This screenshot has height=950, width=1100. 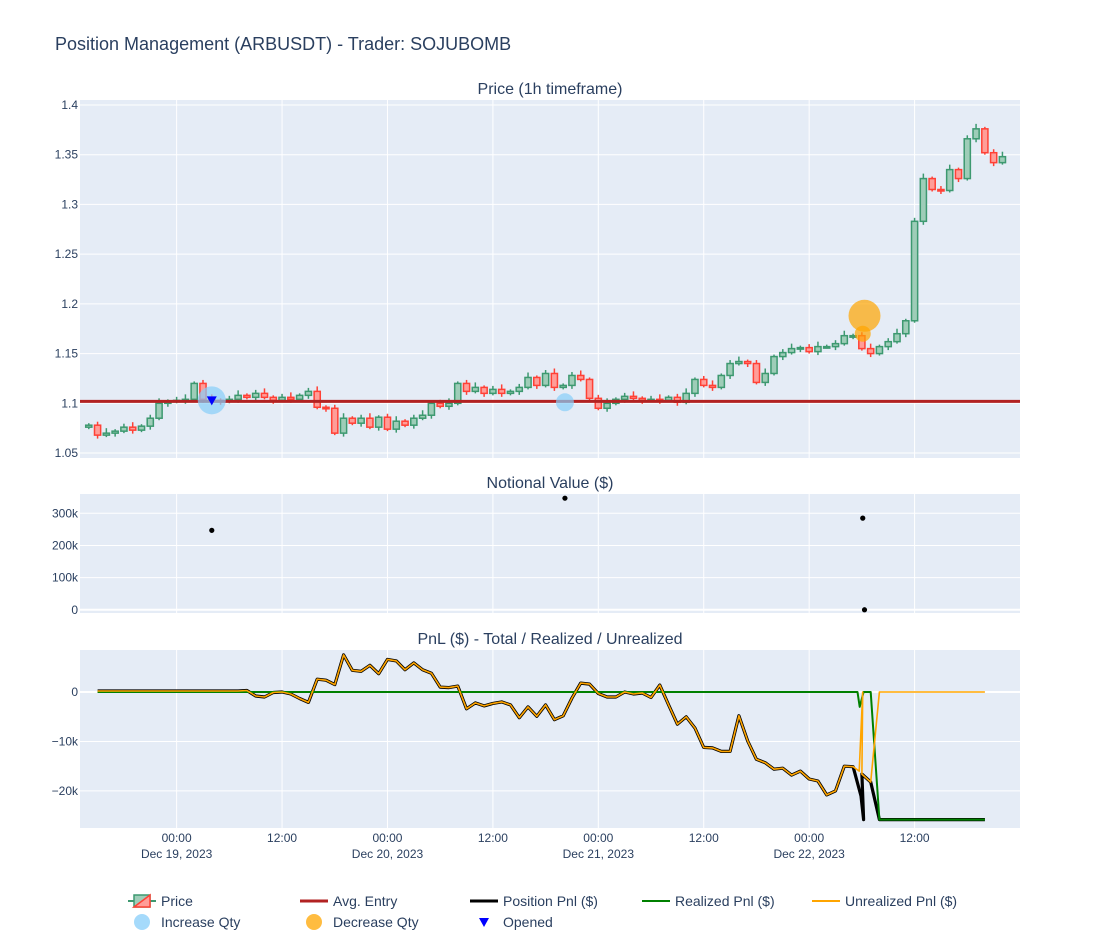 What do you see at coordinates (348, 901) in the screenshot?
I see `legend-item-avg: Avg. Entry` at bounding box center [348, 901].